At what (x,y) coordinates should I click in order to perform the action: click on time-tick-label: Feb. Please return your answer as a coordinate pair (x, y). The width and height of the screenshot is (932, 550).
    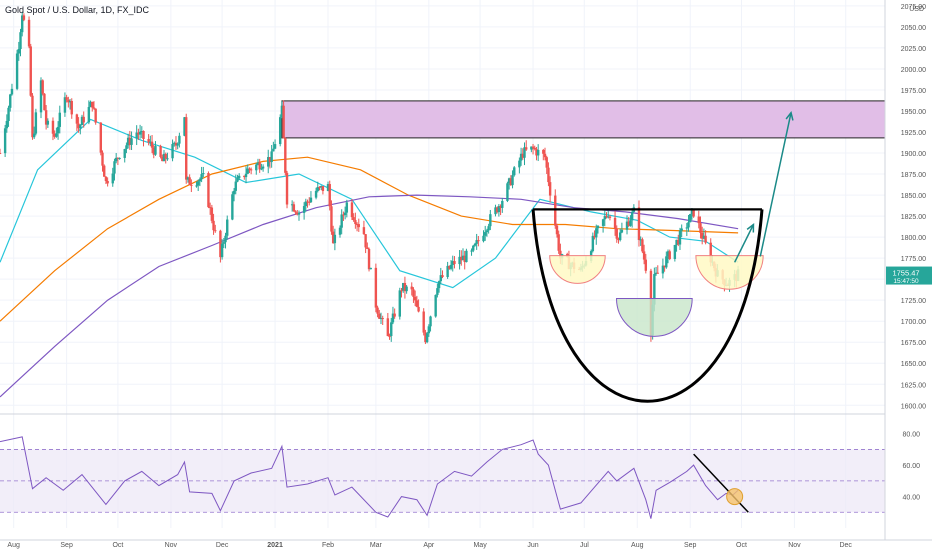
    Looking at the image, I should click on (328, 545).